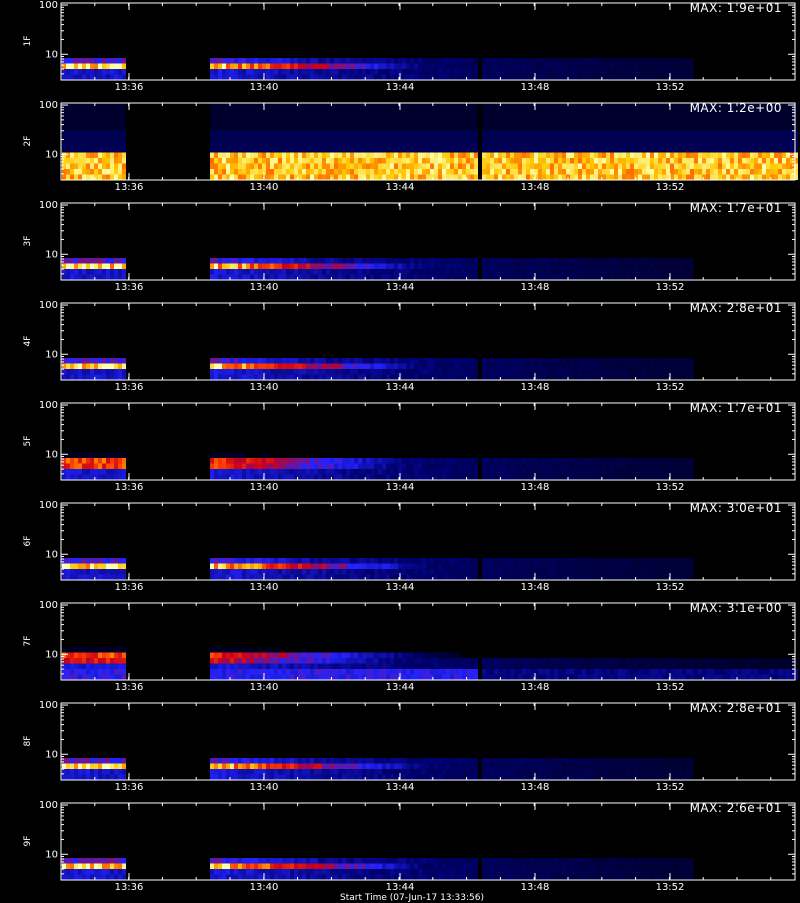 The height and width of the screenshot is (903, 800). What do you see at coordinates (28, 341) in the screenshot?
I see `panel-label: 4F` at bounding box center [28, 341].